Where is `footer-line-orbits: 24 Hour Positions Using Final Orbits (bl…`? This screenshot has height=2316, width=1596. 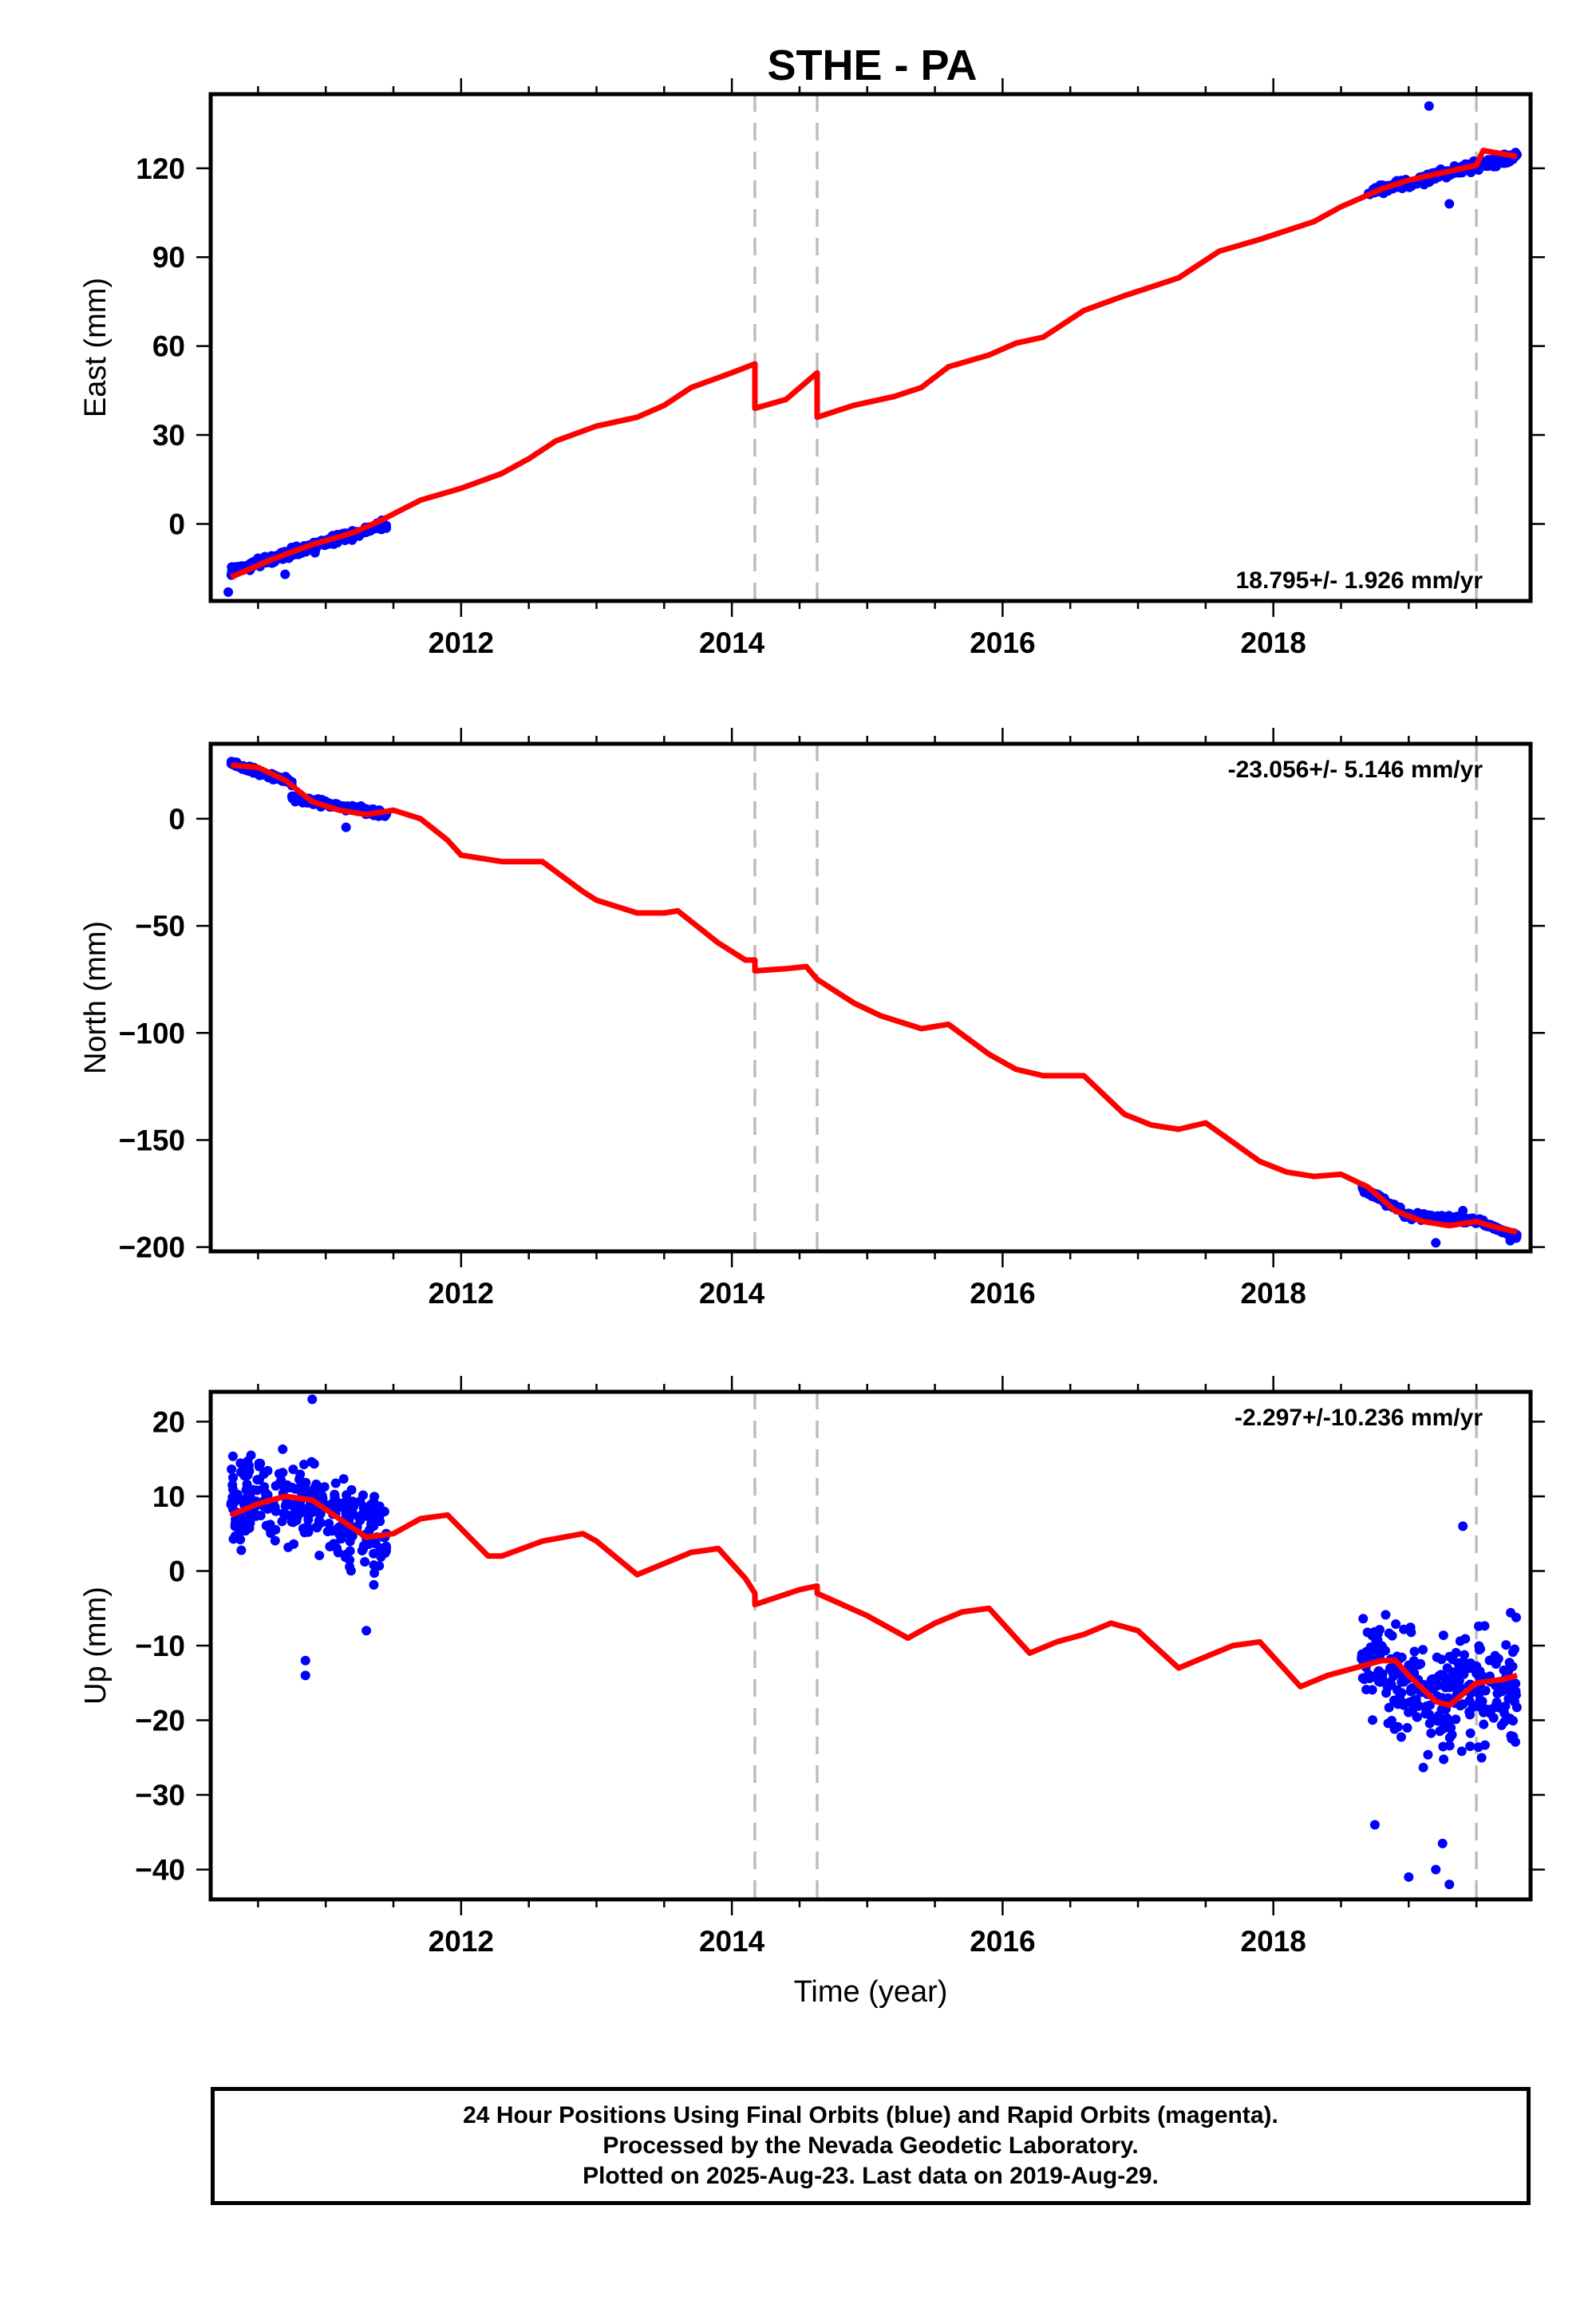 footer-line-orbits: 24 Hour Positions Using Final Orbits (bl… is located at coordinates (870, 2115).